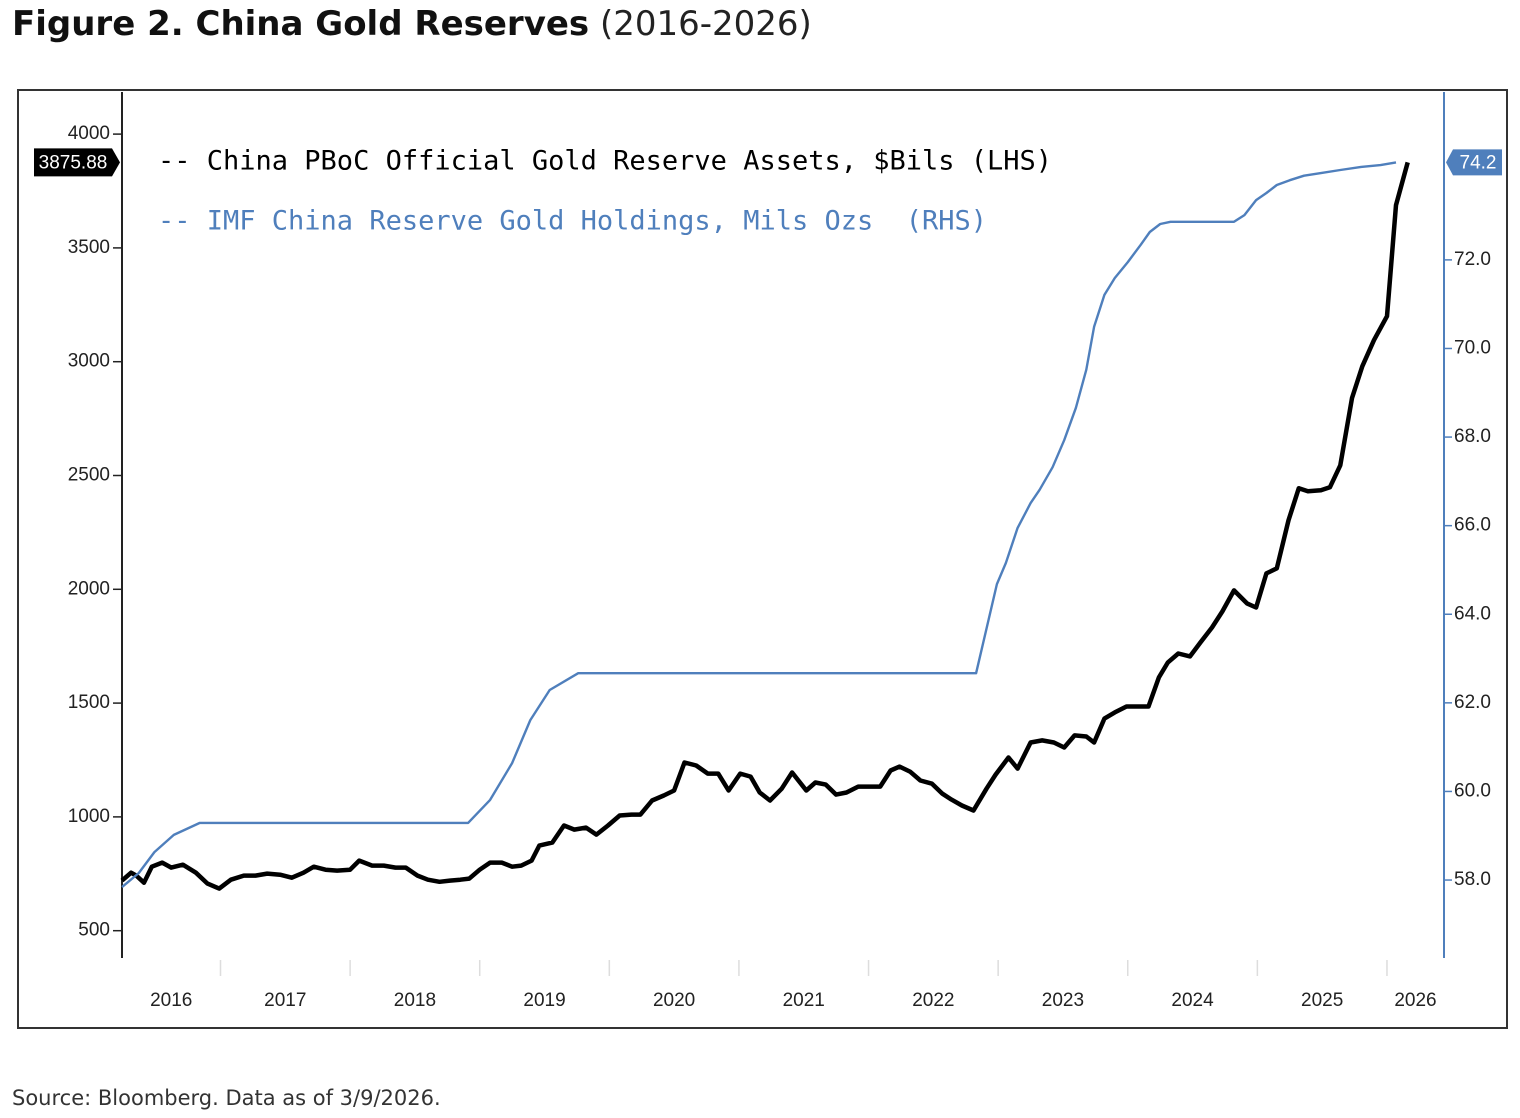 Image resolution: width=1520 pixels, height=1118 pixels. Describe the element at coordinates (73, 162) in the screenshot. I see `value-badge-label: 3875.88` at that location.